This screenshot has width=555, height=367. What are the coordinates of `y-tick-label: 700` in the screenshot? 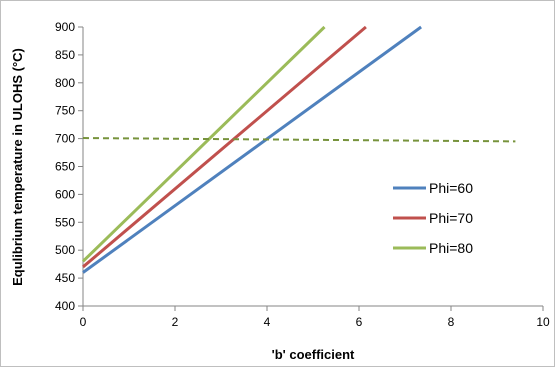 It's located at (65, 139).